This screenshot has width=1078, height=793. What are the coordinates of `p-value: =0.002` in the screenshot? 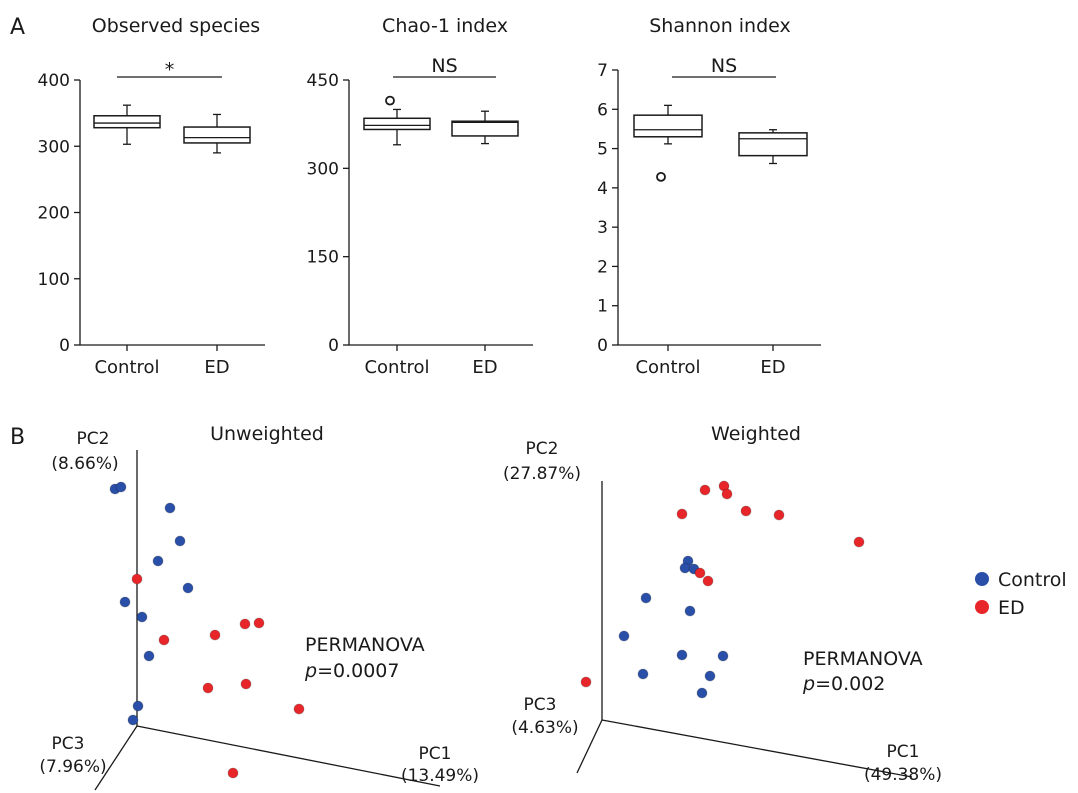 It's located at (850, 684).